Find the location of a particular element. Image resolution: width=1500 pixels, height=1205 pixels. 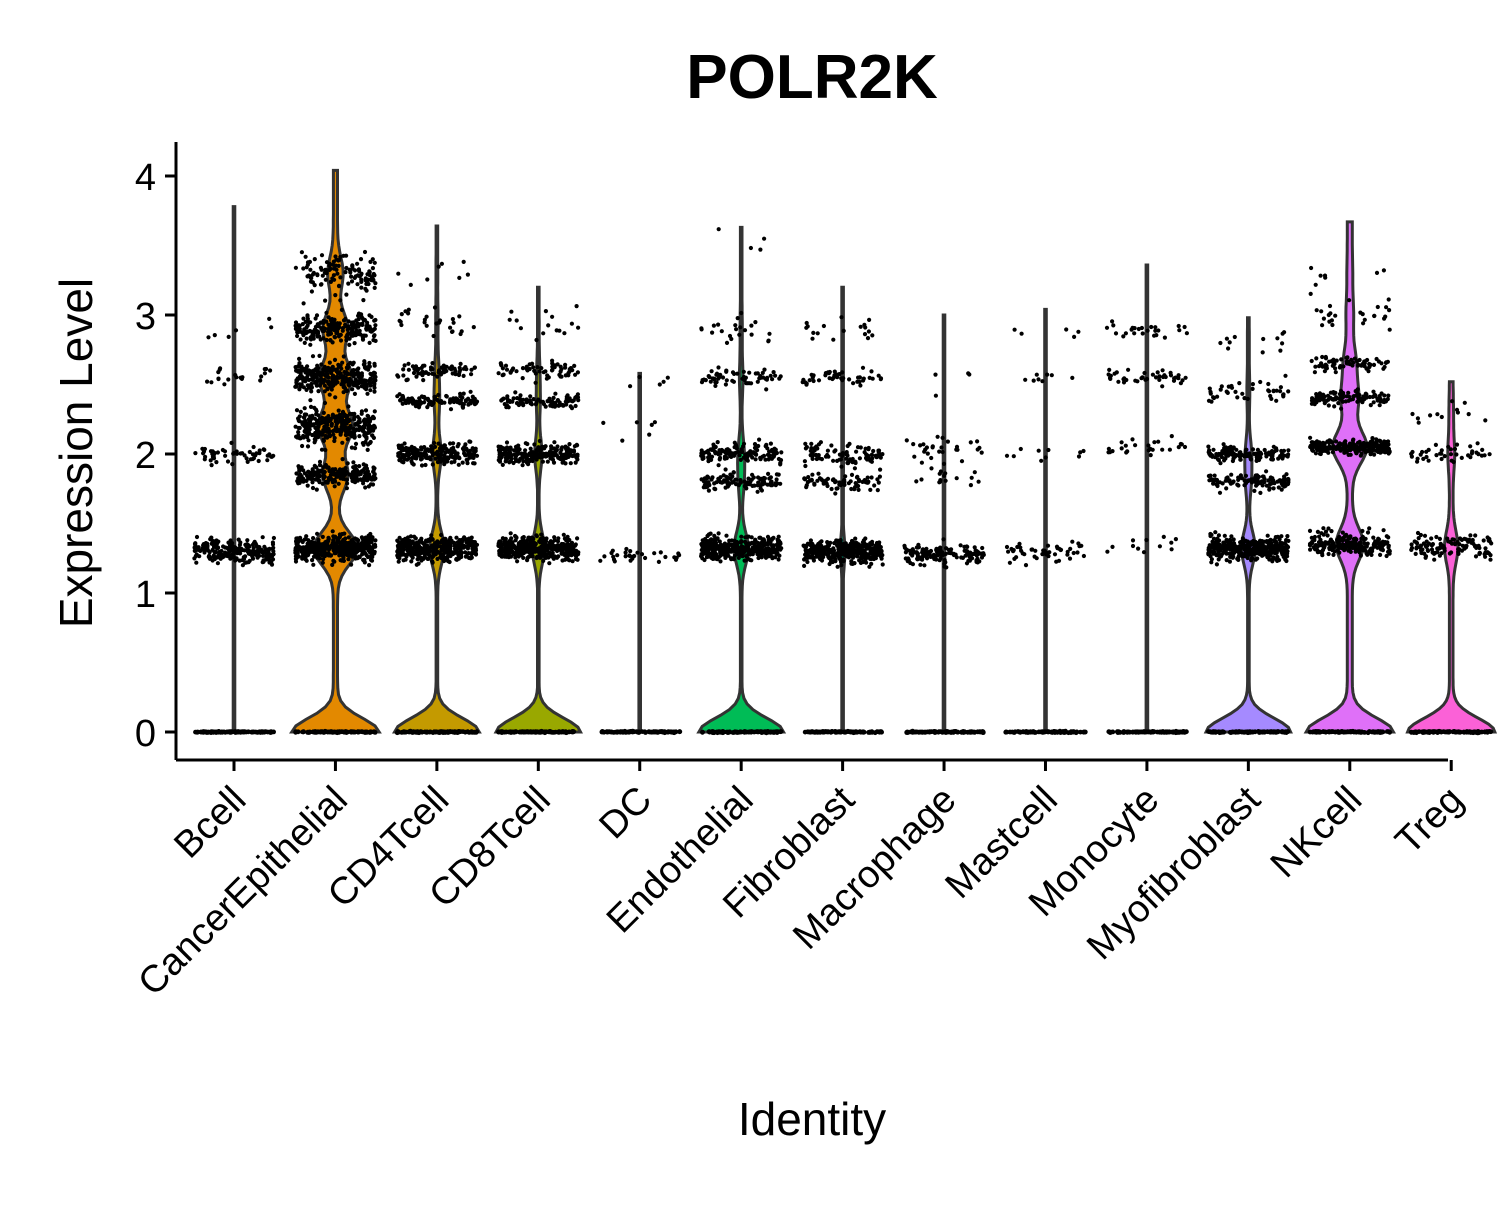

violin-CD8Tcell is located at coordinates (538, 509).